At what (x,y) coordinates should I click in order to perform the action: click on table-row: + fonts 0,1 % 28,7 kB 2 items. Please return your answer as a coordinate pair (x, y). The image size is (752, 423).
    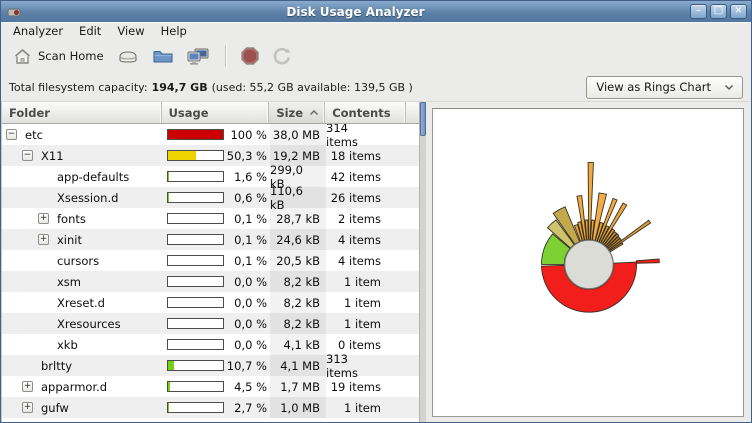
    Looking at the image, I should click on (210, 218).